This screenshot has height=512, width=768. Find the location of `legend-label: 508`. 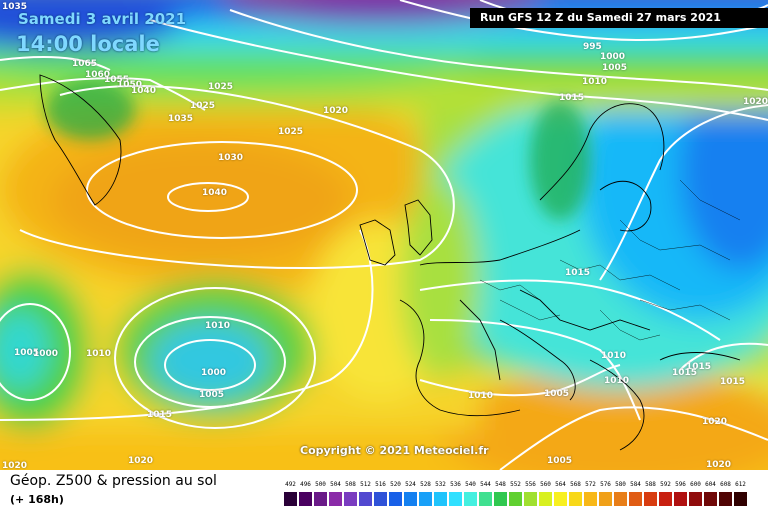

legend-label: 508 is located at coordinates (350, 484).